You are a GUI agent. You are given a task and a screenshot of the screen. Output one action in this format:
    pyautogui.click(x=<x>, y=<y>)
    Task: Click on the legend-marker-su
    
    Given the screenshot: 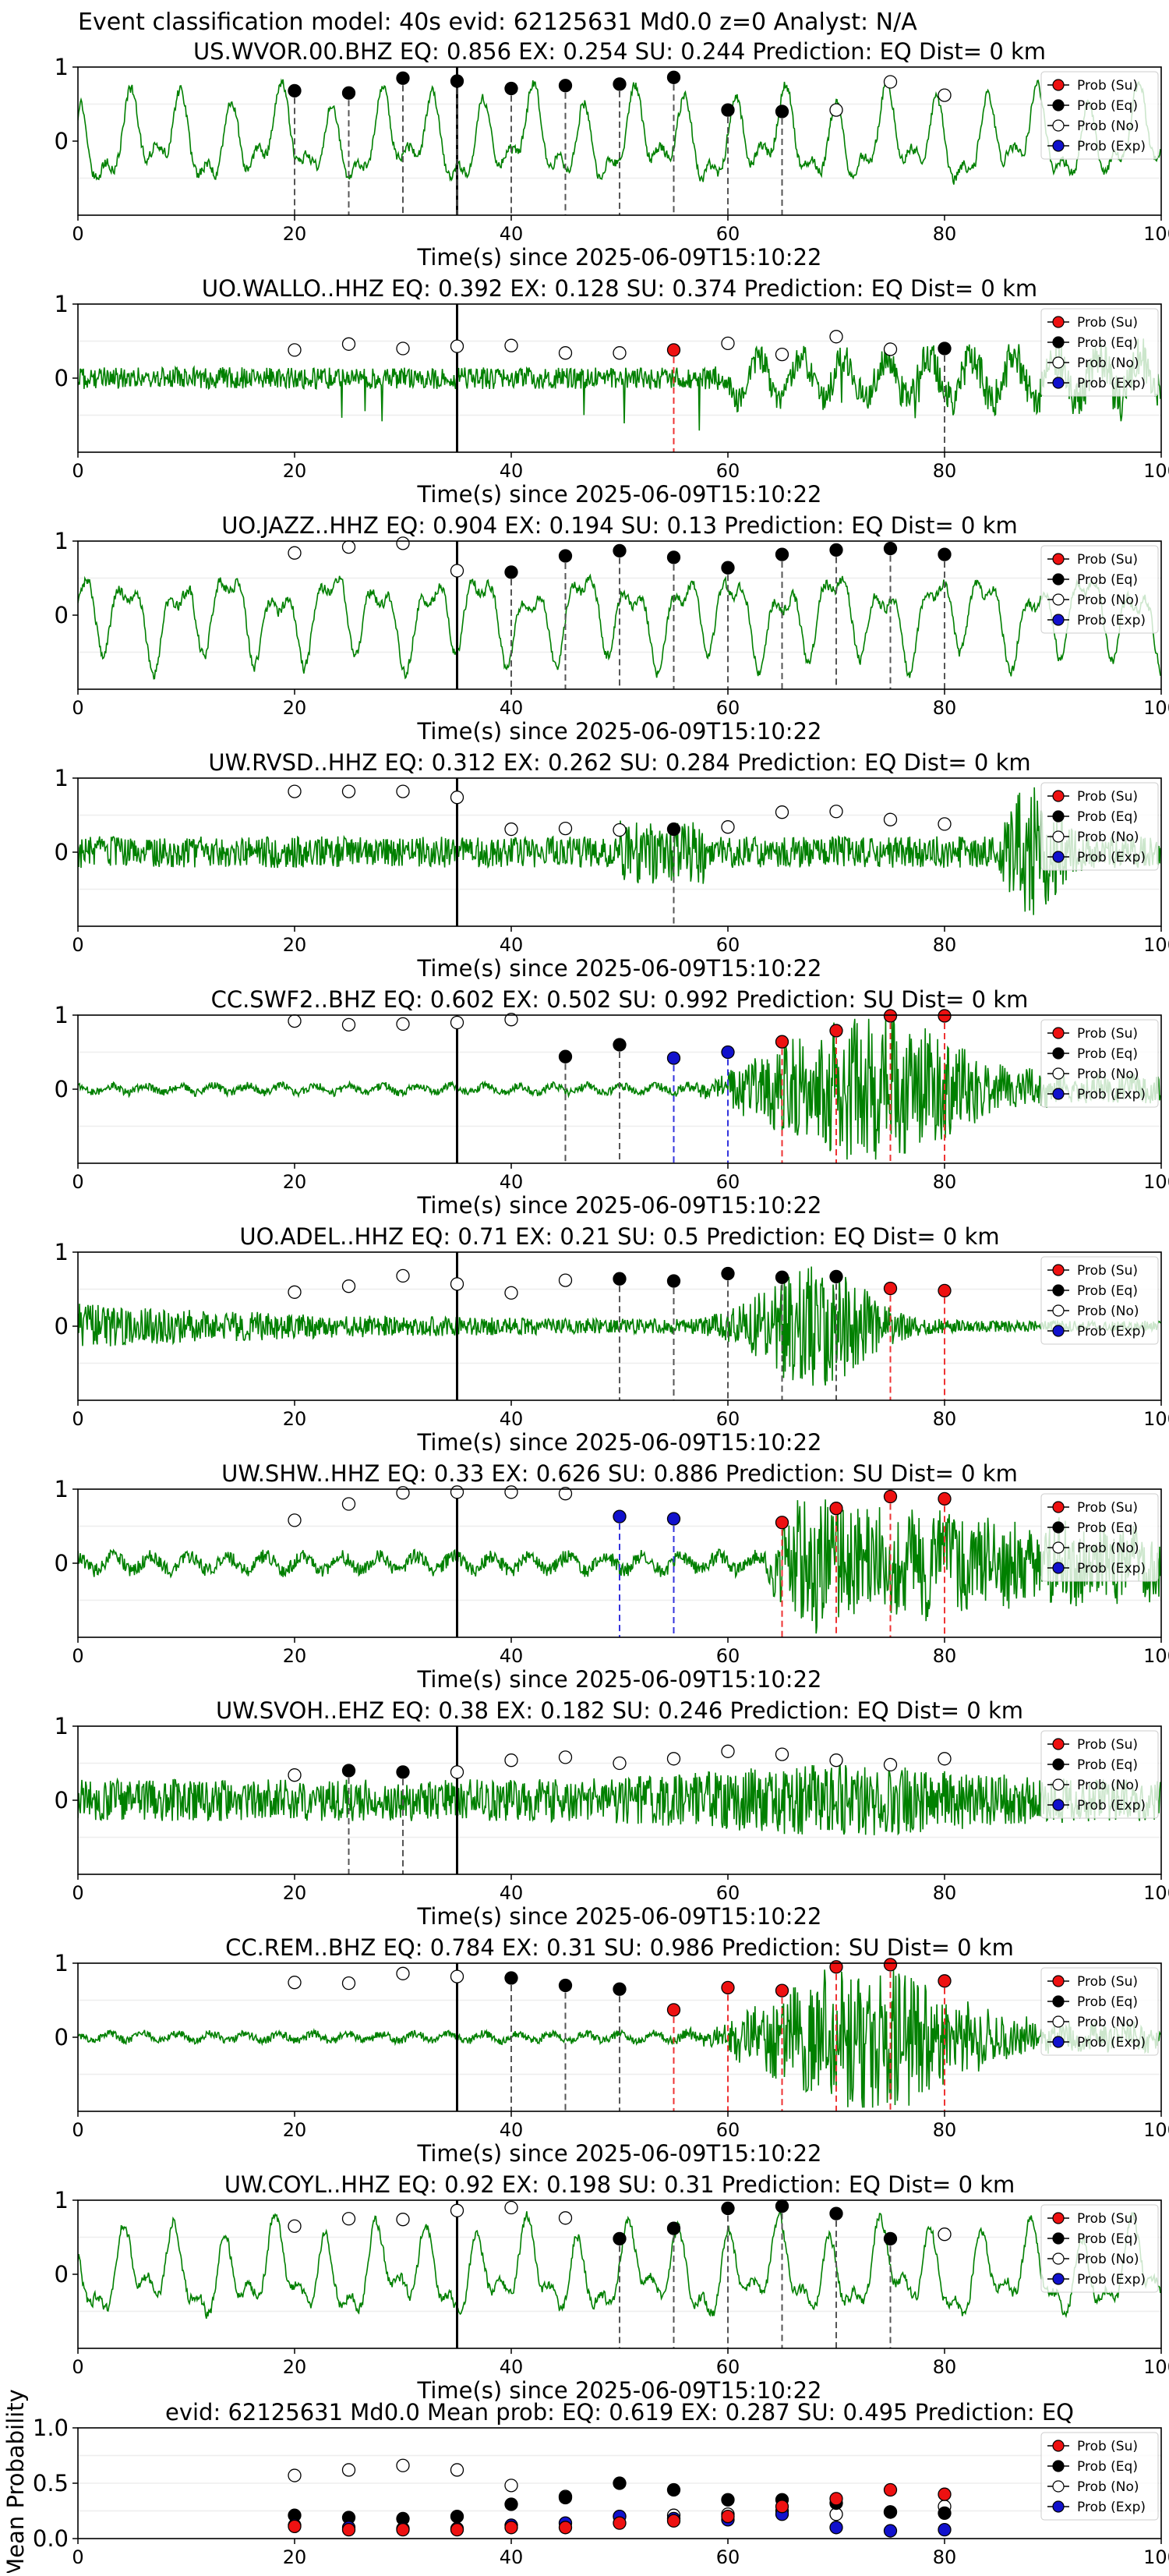 What is the action you would take?
    pyautogui.click(x=1059, y=1270)
    